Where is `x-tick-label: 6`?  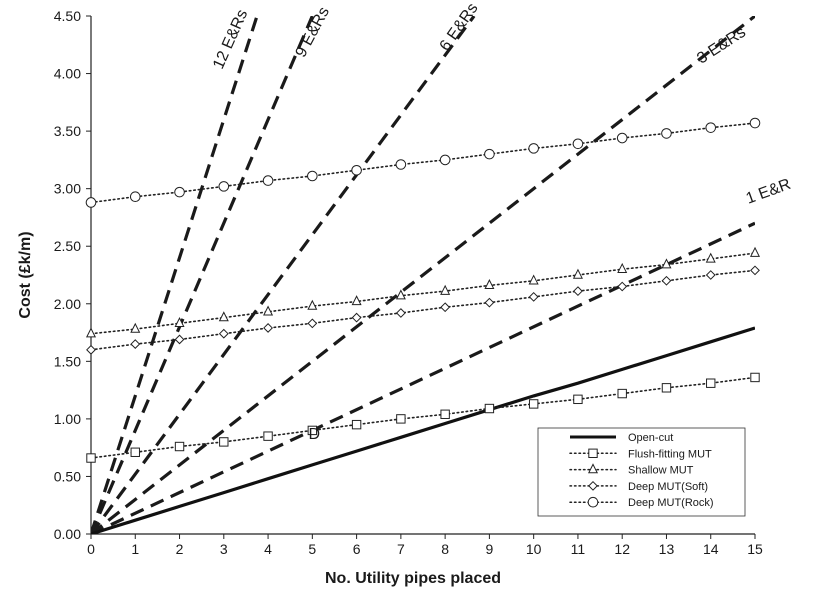
x-tick-label: 6 is located at coordinates (357, 549).